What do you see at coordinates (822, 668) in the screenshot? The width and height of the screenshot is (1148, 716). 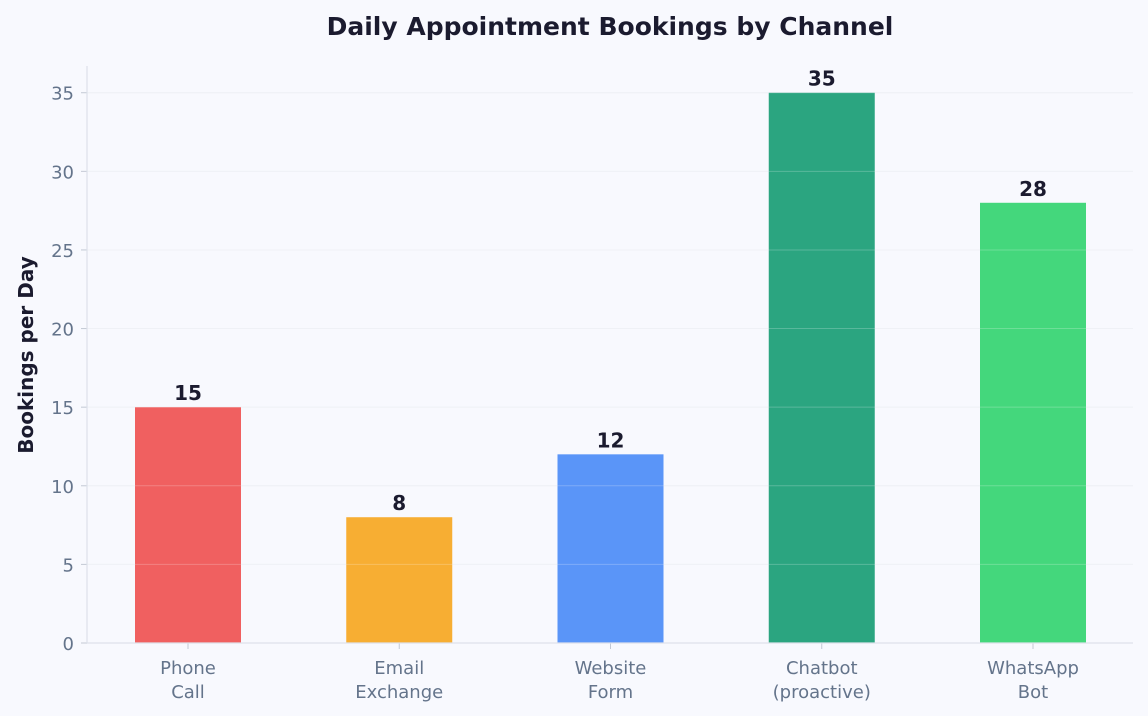 I see `x-tick-label: Chatbot` at bounding box center [822, 668].